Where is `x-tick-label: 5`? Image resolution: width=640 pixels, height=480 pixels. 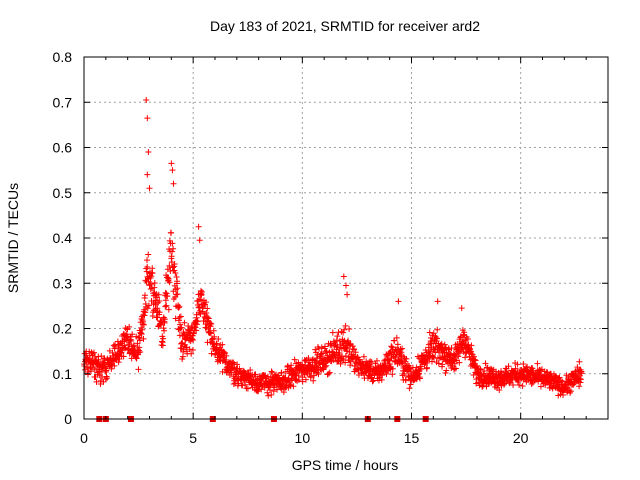 x-tick-label: 5 is located at coordinates (193, 438).